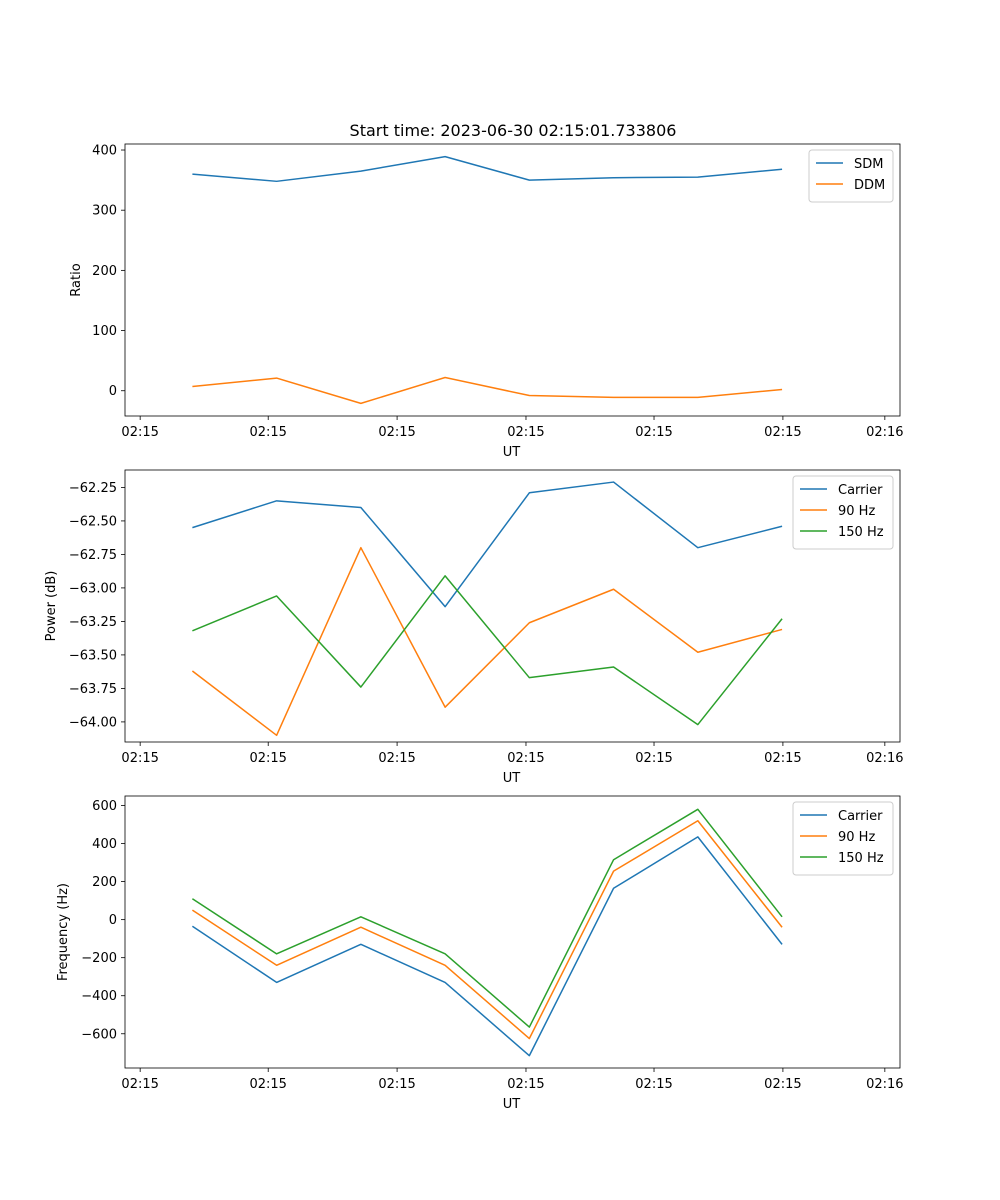 The width and height of the screenshot is (1000, 1200). I want to click on legend: SDM DDM, so click(851, 176).